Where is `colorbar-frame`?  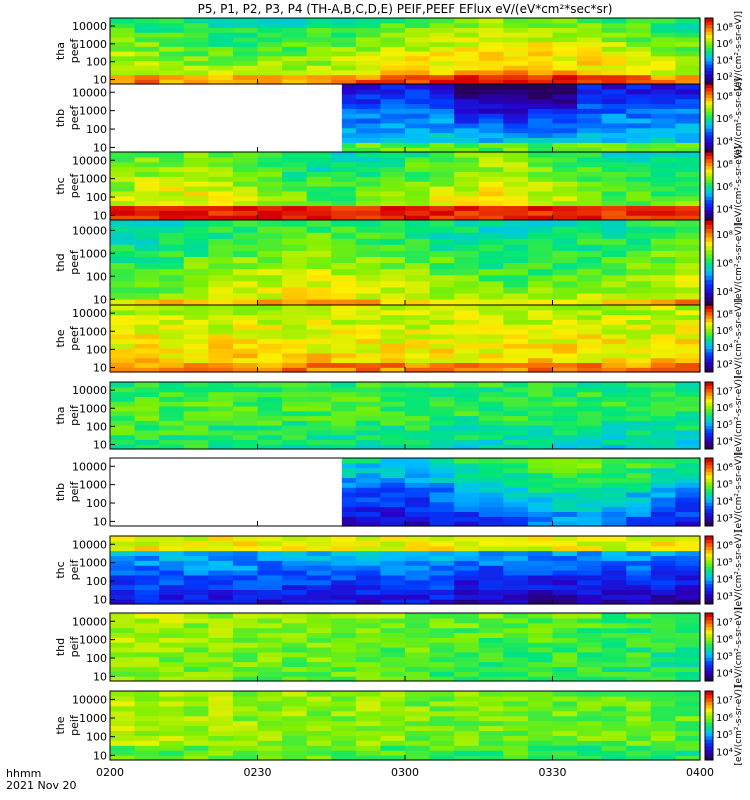
colorbar-frame is located at coordinates (709, 725).